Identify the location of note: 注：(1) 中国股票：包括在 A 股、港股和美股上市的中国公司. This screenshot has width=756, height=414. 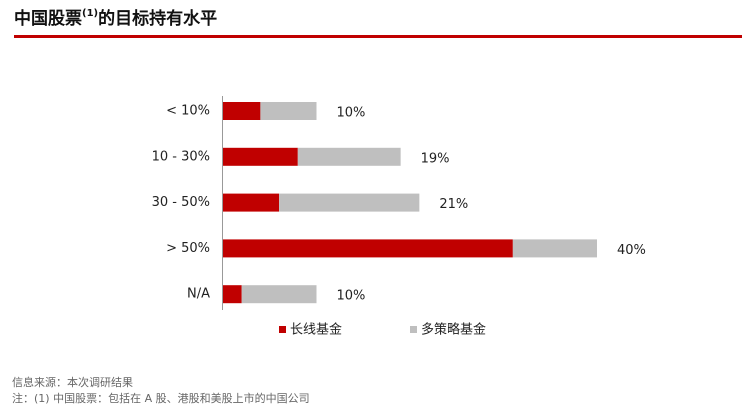
(161, 398).